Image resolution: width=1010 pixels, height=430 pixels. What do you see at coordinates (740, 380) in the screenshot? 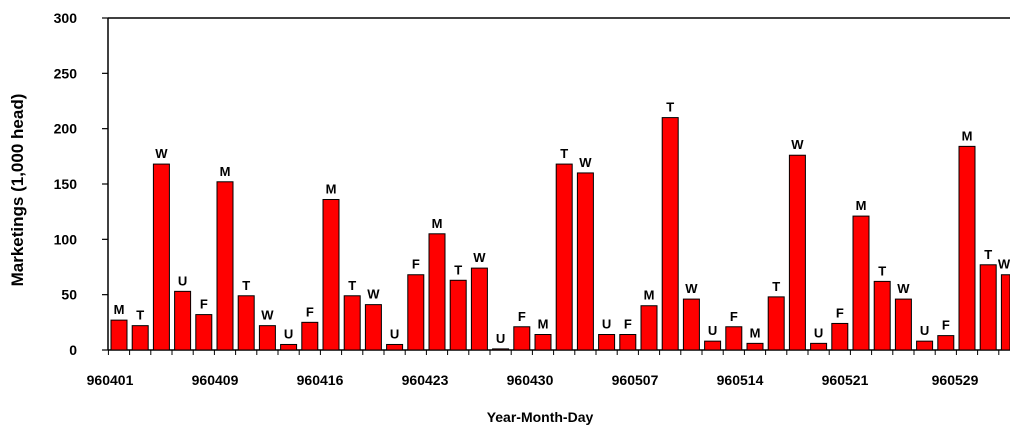
I see `x-tick-label: 960514` at bounding box center [740, 380].